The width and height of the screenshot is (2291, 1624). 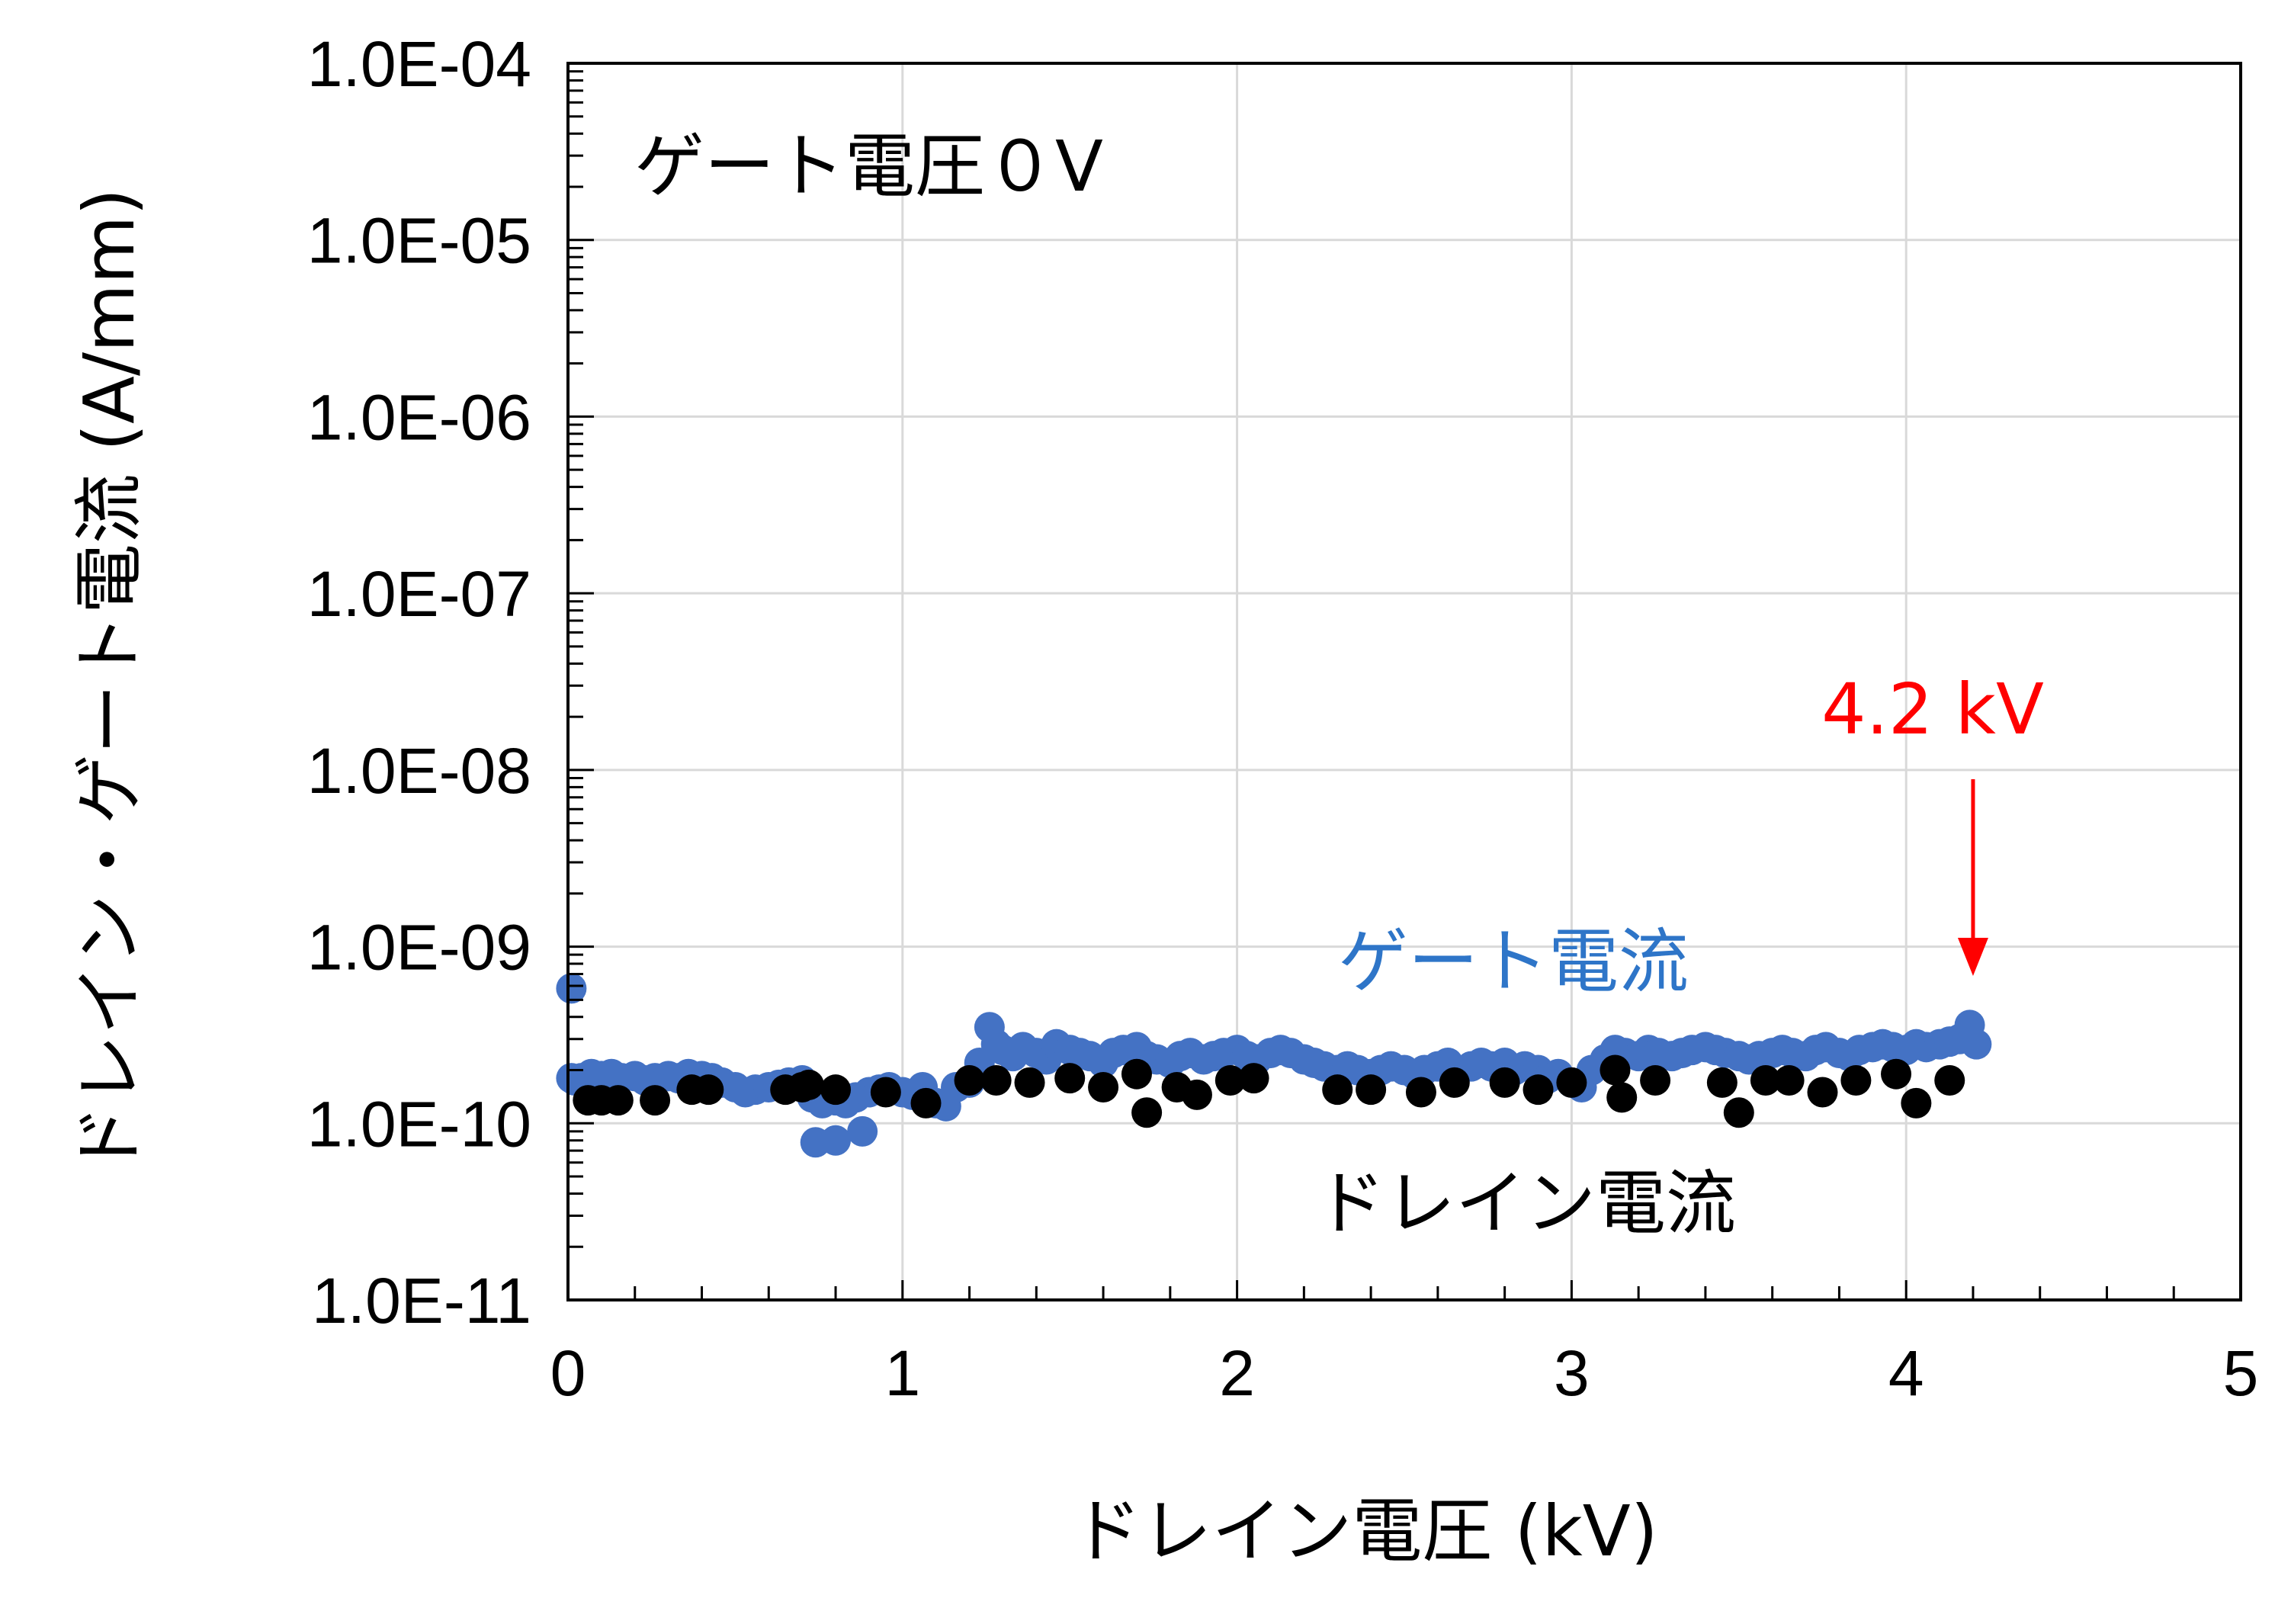 What do you see at coordinates (1906, 1373) in the screenshot?
I see `x-tick-label: 4` at bounding box center [1906, 1373].